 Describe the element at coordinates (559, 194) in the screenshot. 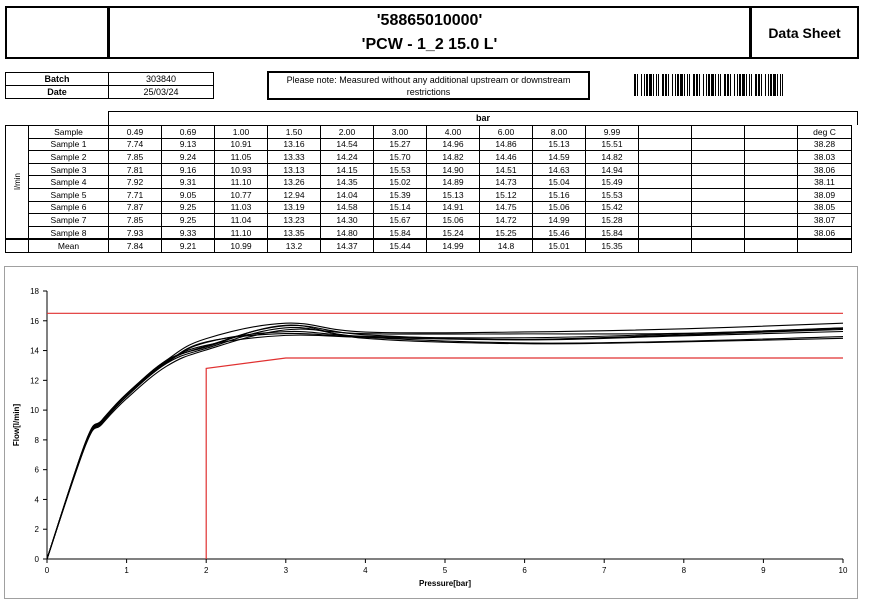

I see `flow-value: 15.16` at that location.